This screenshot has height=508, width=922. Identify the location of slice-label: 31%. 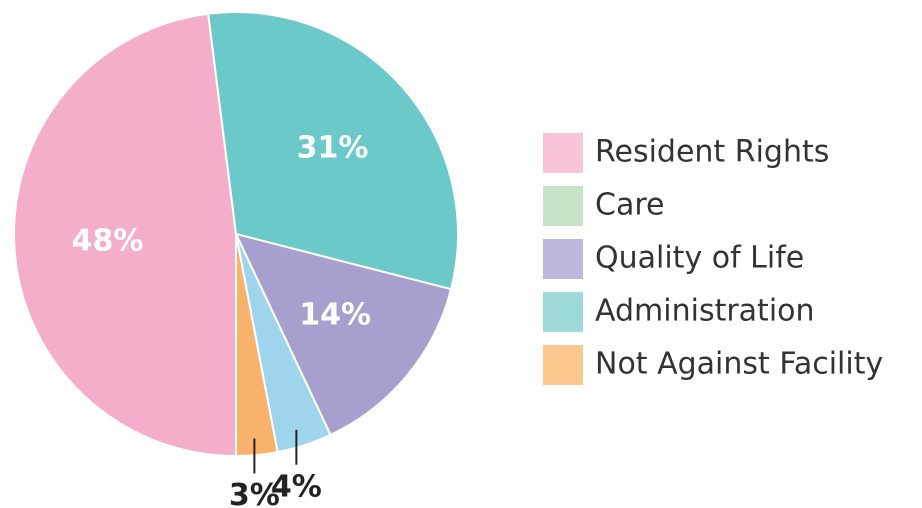
(333, 147).